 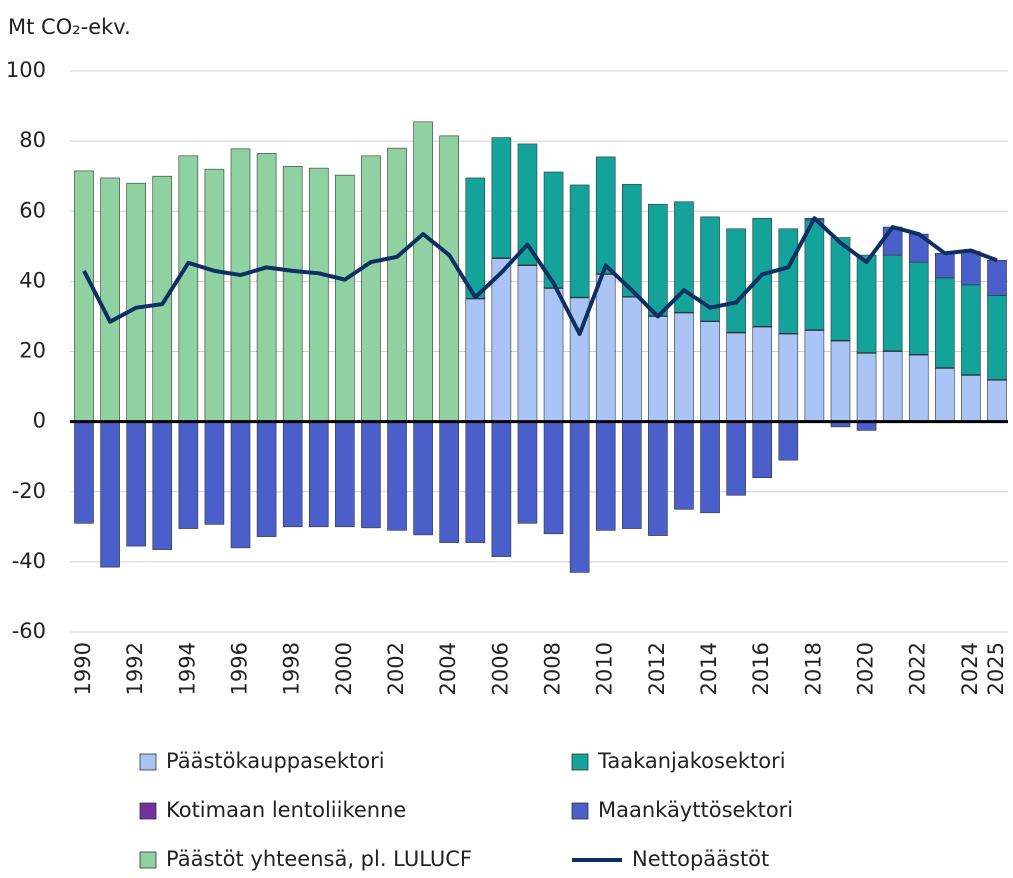 What do you see at coordinates (29, 561) in the screenshot?
I see `y-tick-label: -40` at bounding box center [29, 561].